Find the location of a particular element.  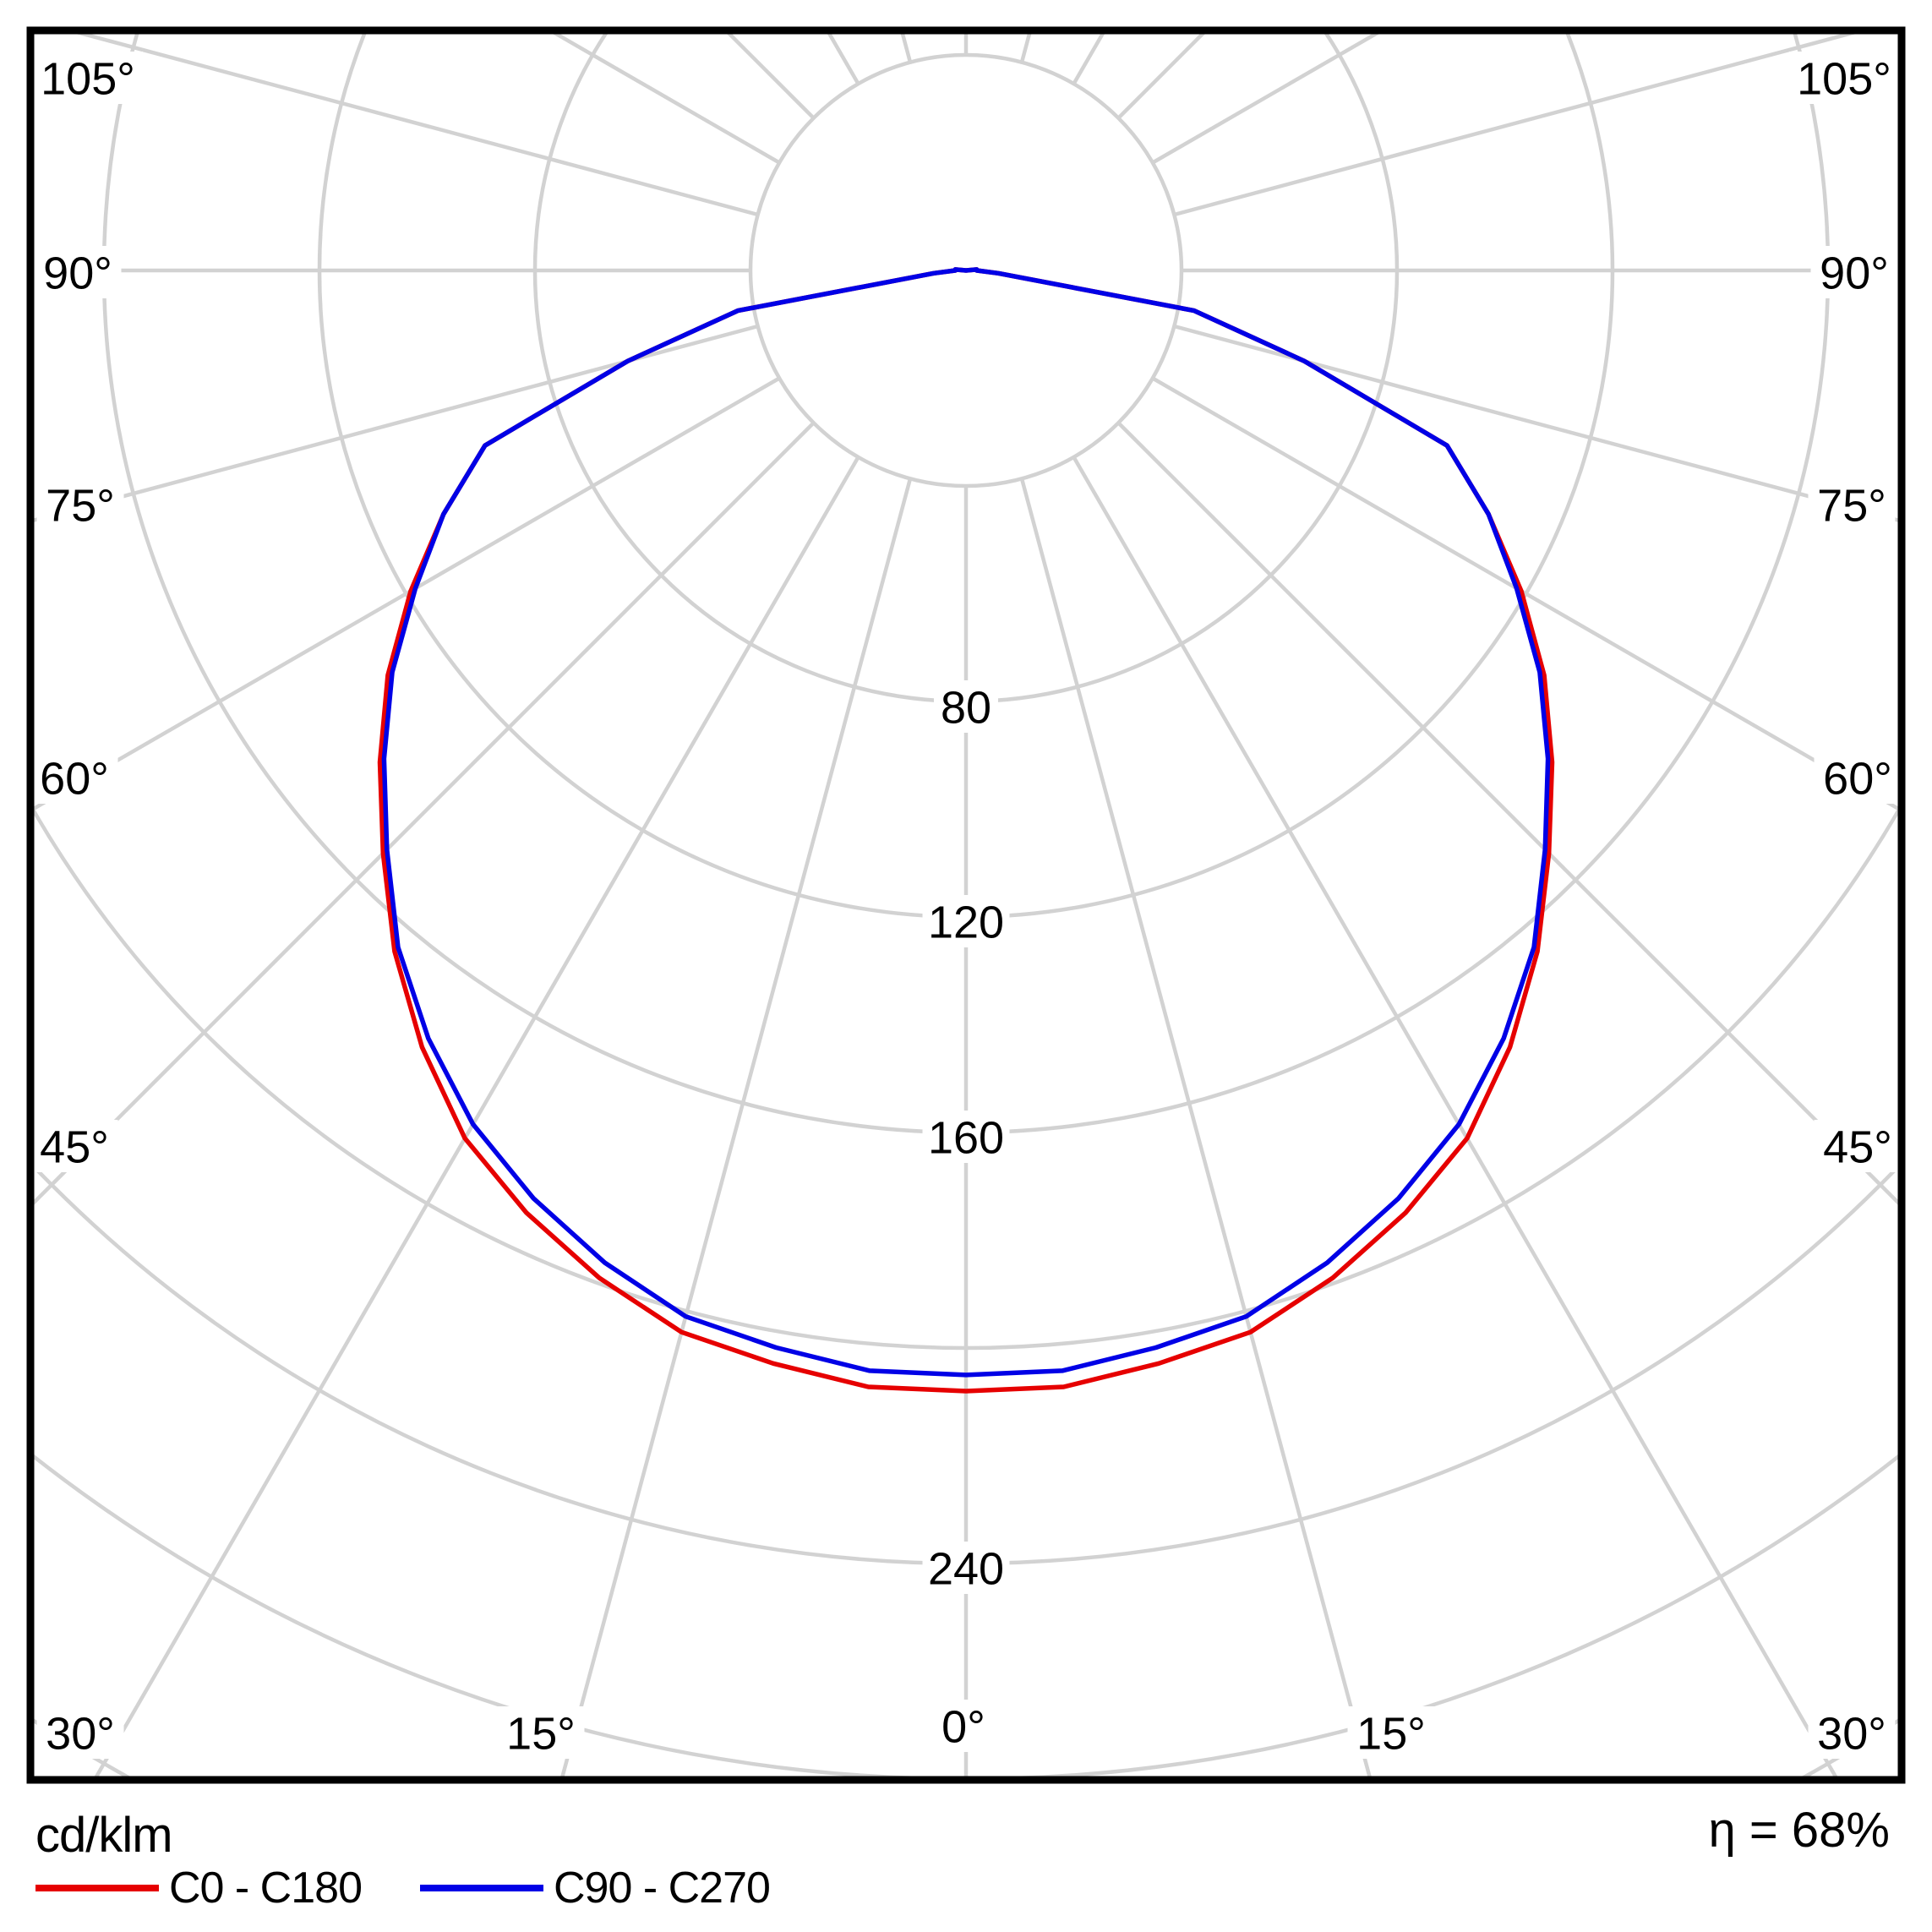

angle-label-bottom-30-left: 30° is located at coordinates (80, 1733).